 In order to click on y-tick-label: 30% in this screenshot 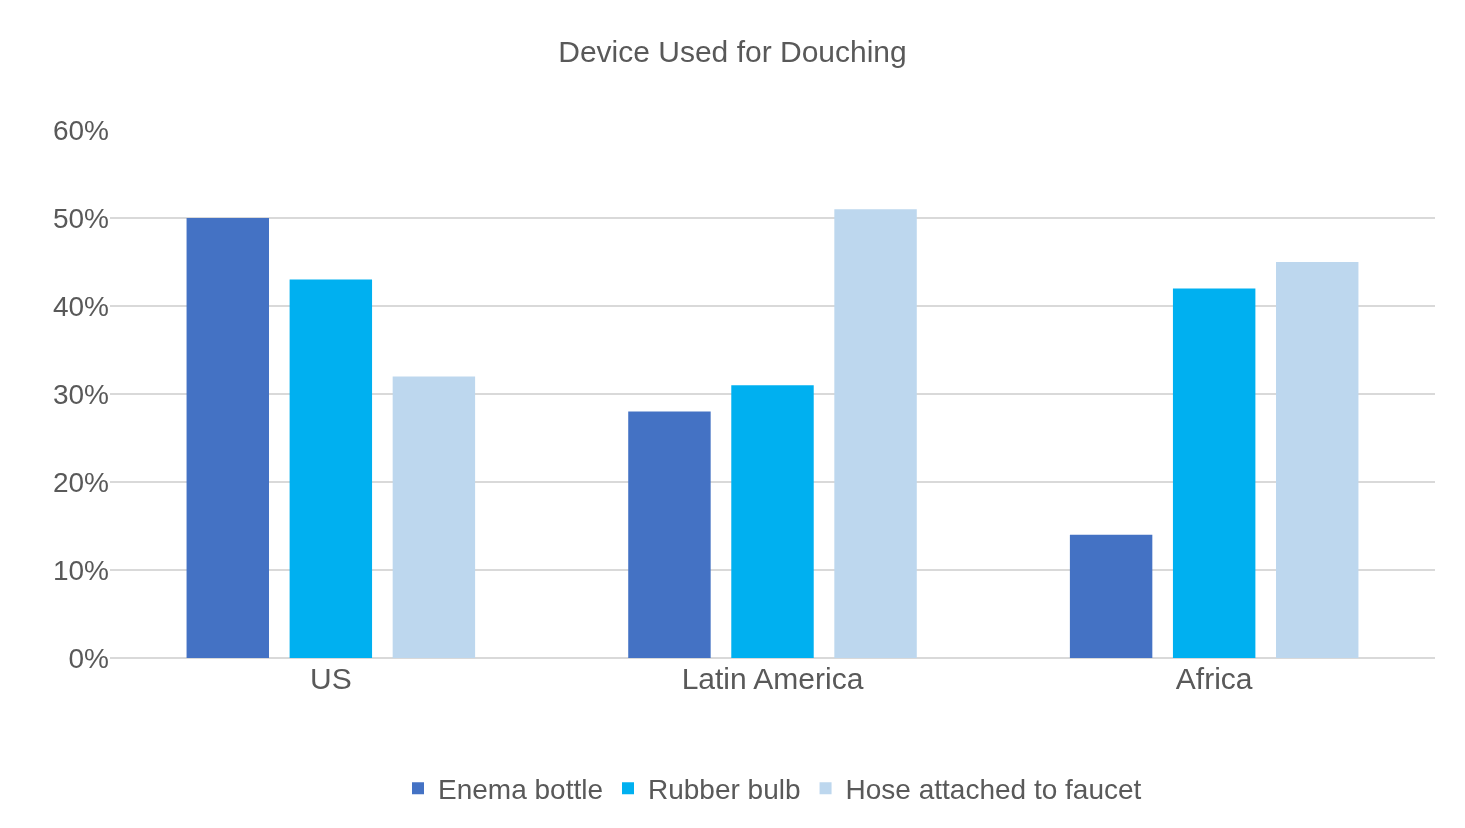, I will do `click(80, 394)`.